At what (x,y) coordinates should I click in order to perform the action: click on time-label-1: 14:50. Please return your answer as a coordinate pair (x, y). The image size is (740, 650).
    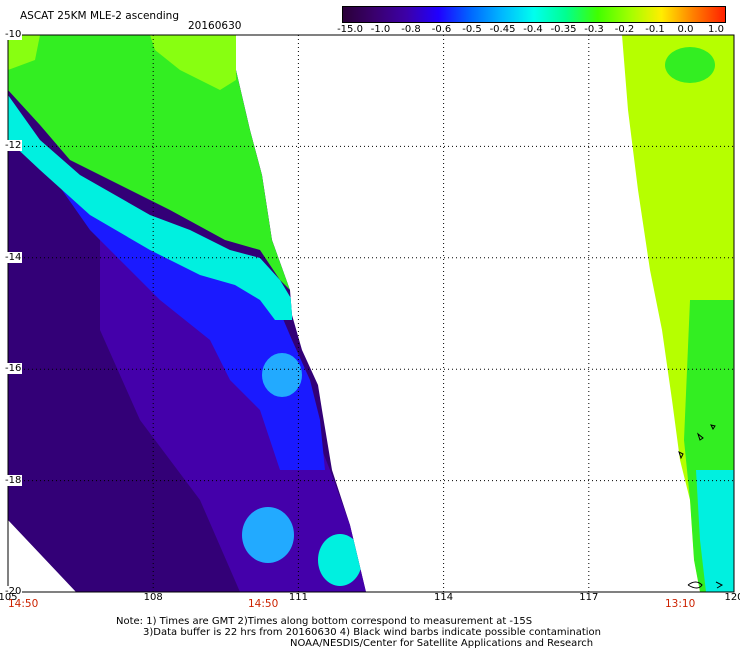
    Looking at the image, I should click on (23, 604).